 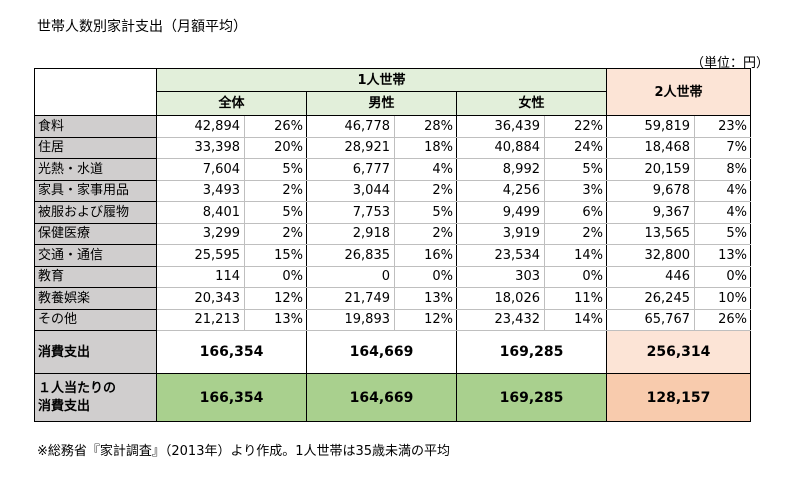 What do you see at coordinates (200, 298) in the screenshot?
I see `cell-all: 20,343` at bounding box center [200, 298].